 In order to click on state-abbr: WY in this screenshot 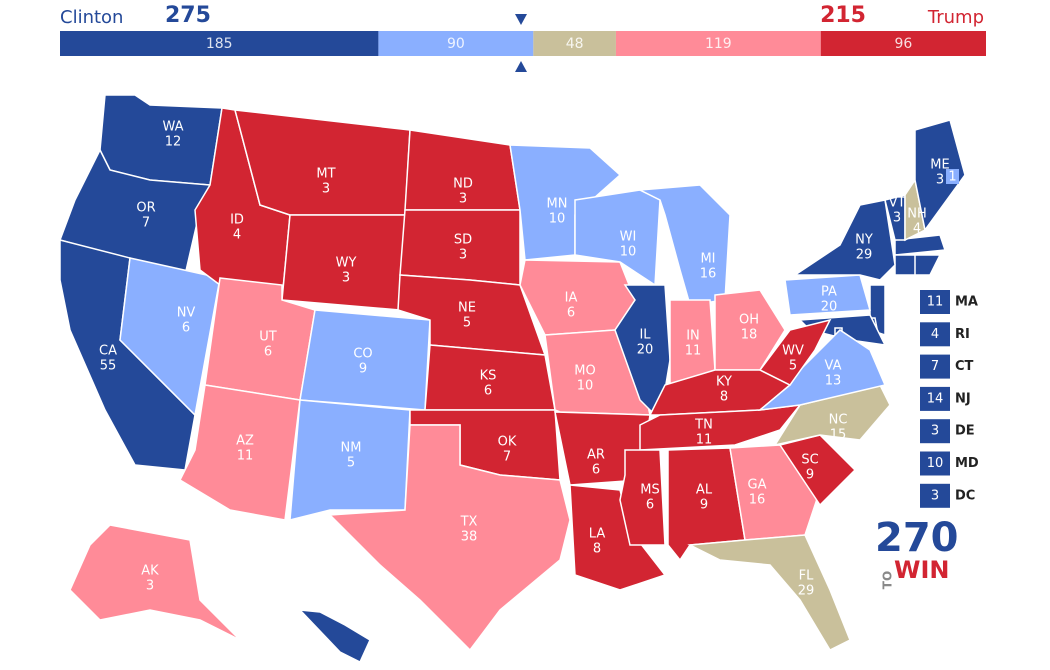, I will do `click(346, 263)`.